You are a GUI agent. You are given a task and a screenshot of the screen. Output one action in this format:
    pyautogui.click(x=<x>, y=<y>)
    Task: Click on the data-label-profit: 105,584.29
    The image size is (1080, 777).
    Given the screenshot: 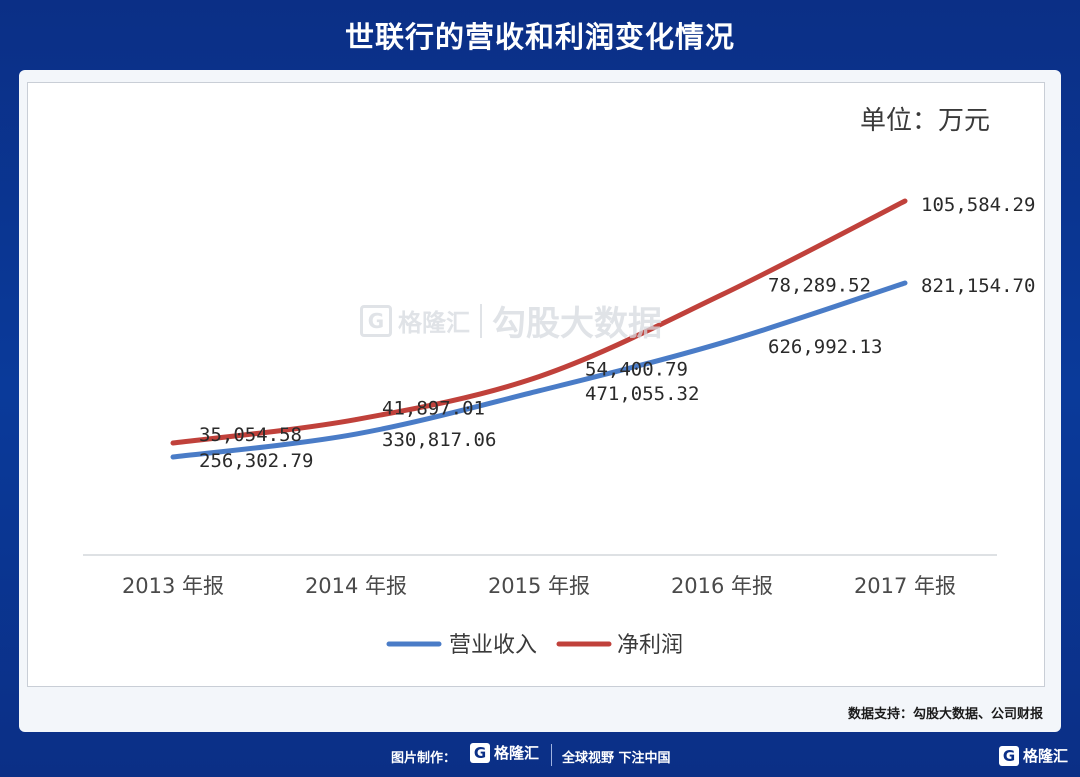 What is the action you would take?
    pyautogui.click(x=978, y=205)
    